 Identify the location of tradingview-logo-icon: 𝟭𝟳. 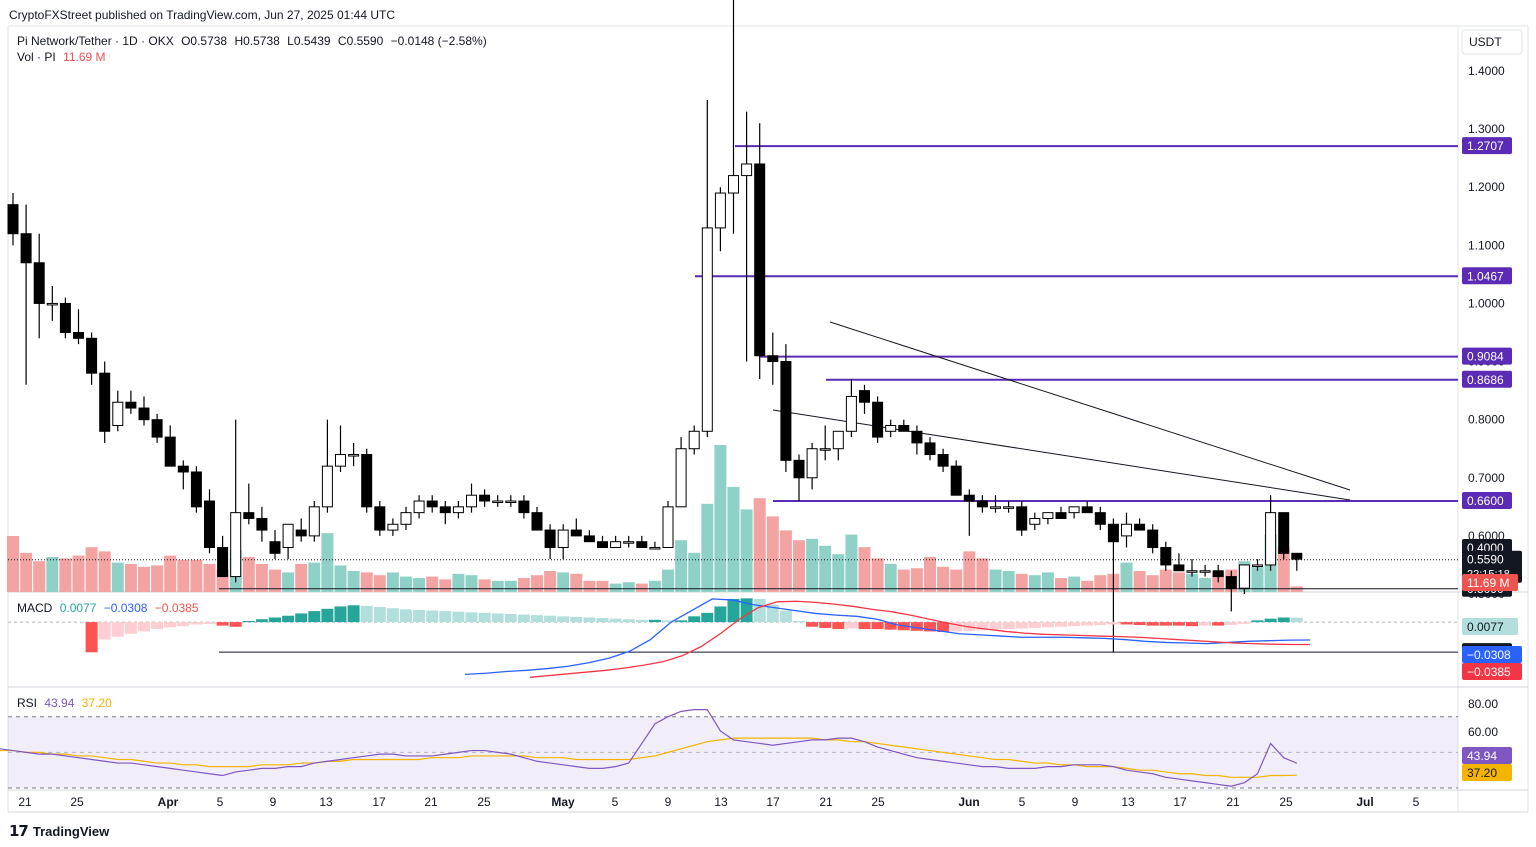
(19, 831).